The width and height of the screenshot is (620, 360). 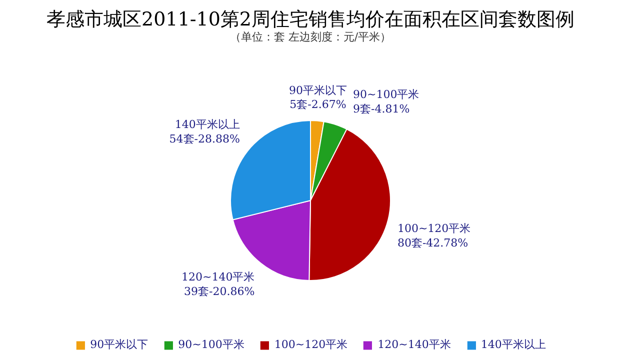 I want to click on chart-subtitle: （单位：套 左边刻度：元/平米）, so click(x=311, y=37).